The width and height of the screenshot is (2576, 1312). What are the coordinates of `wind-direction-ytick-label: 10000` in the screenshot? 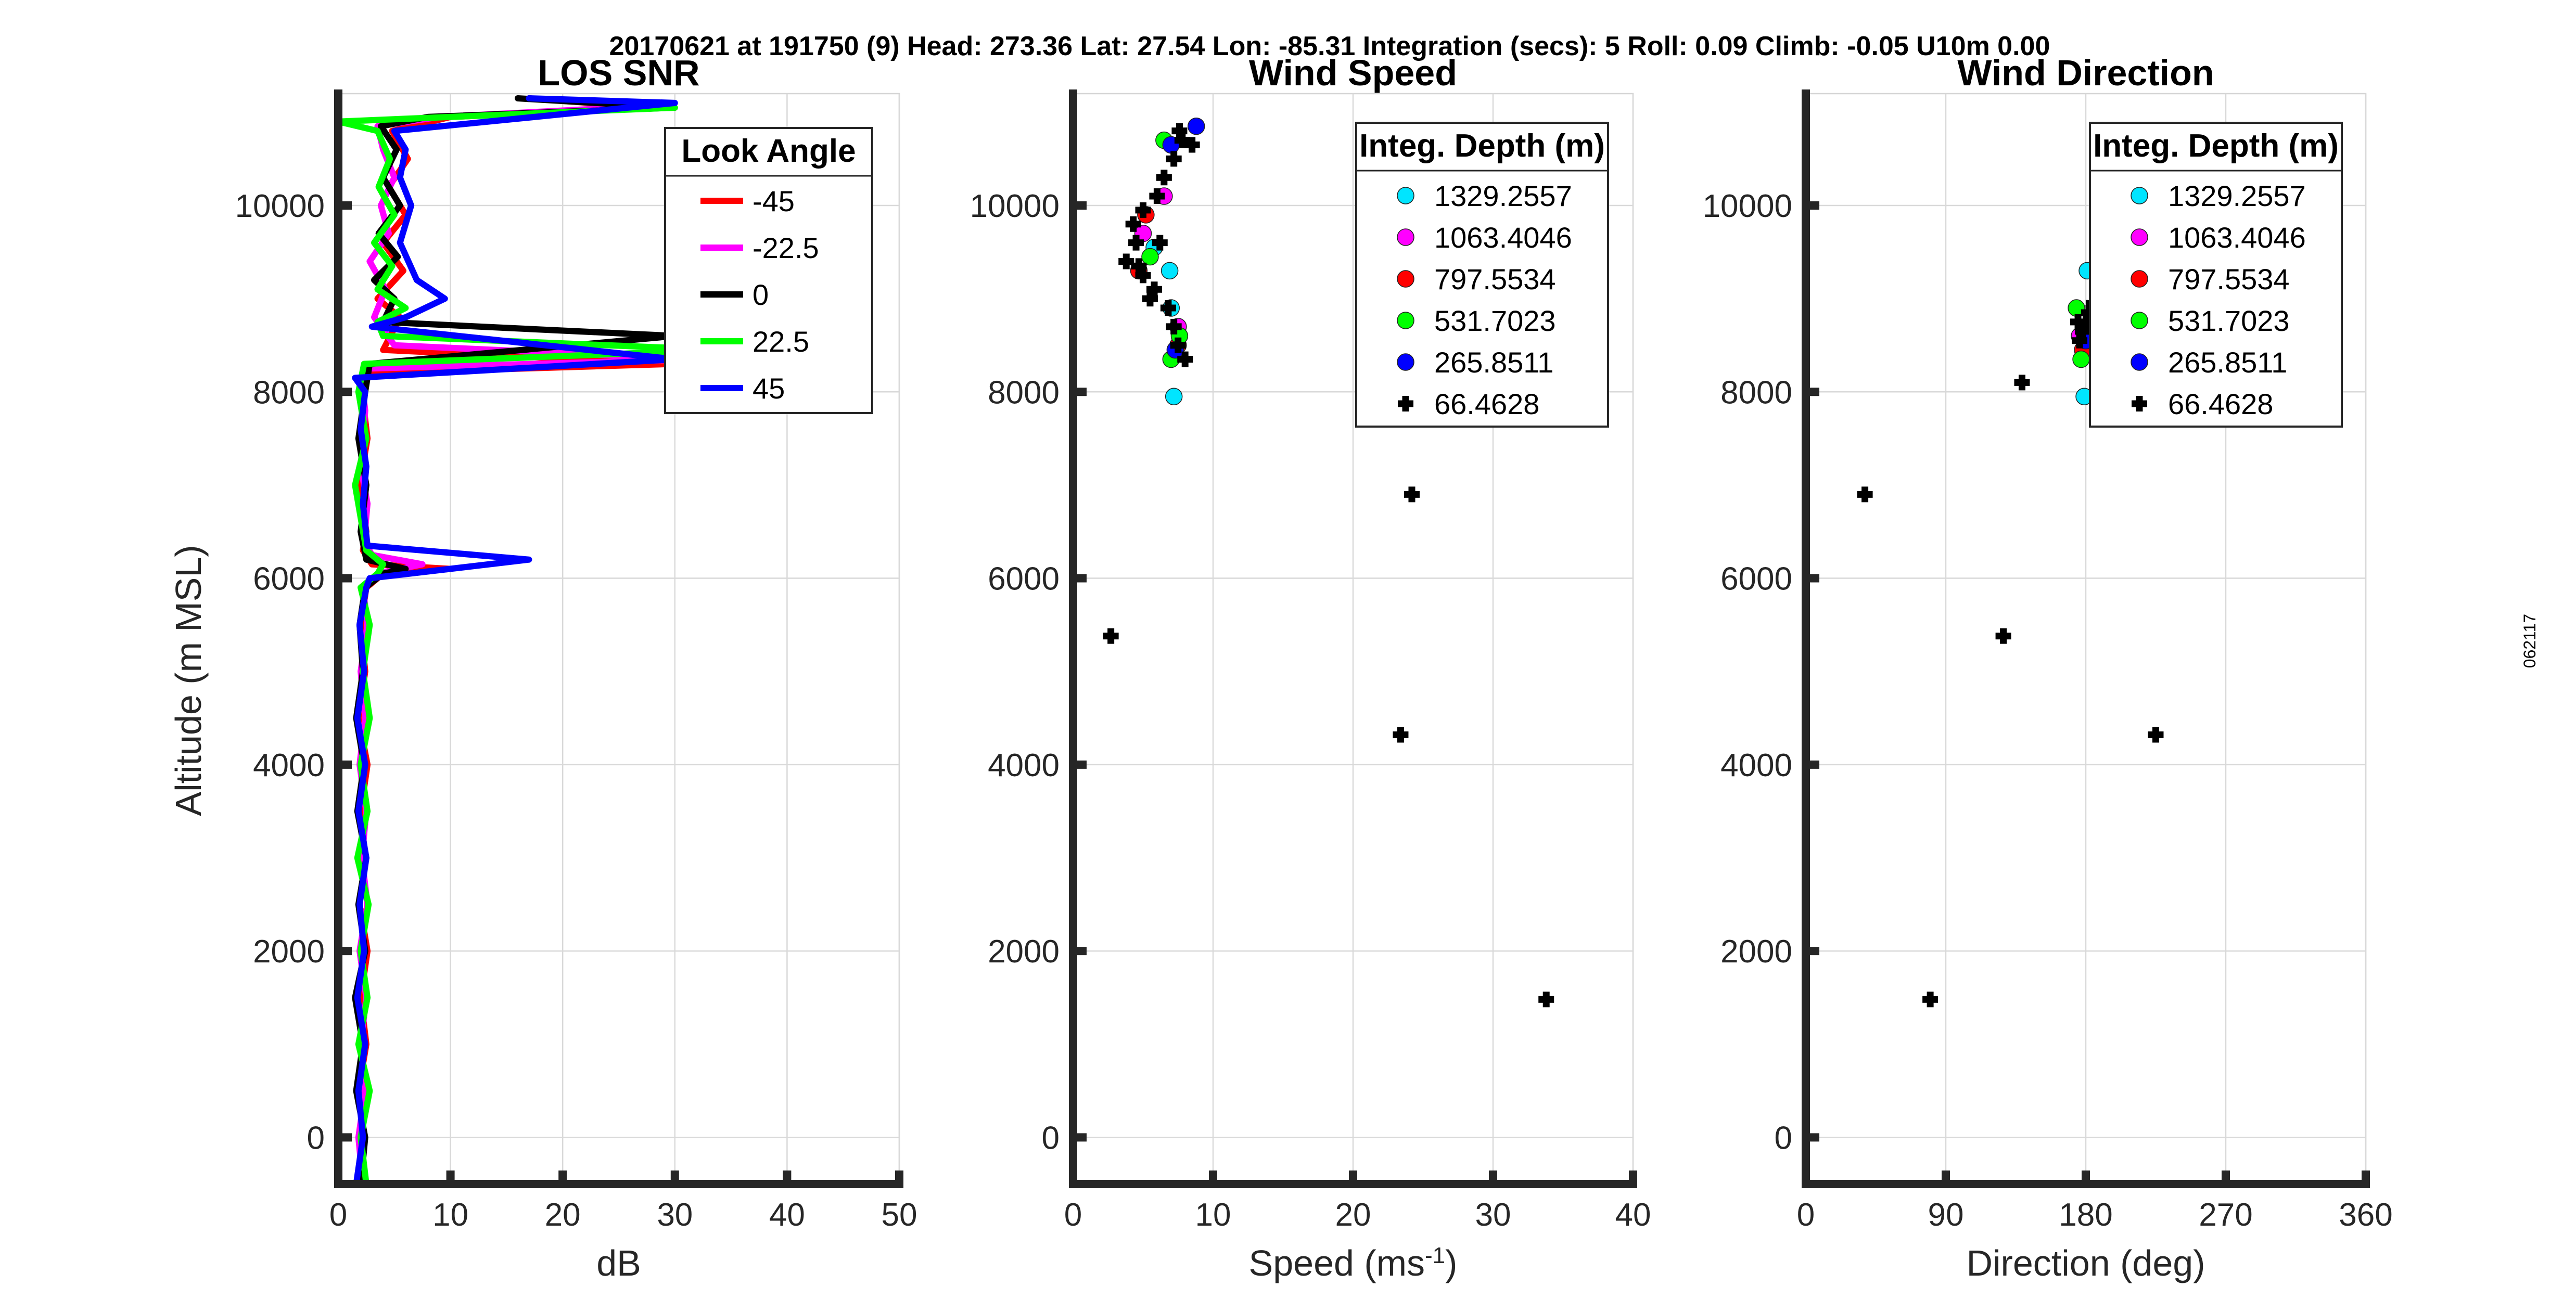 It's located at (1747, 206).